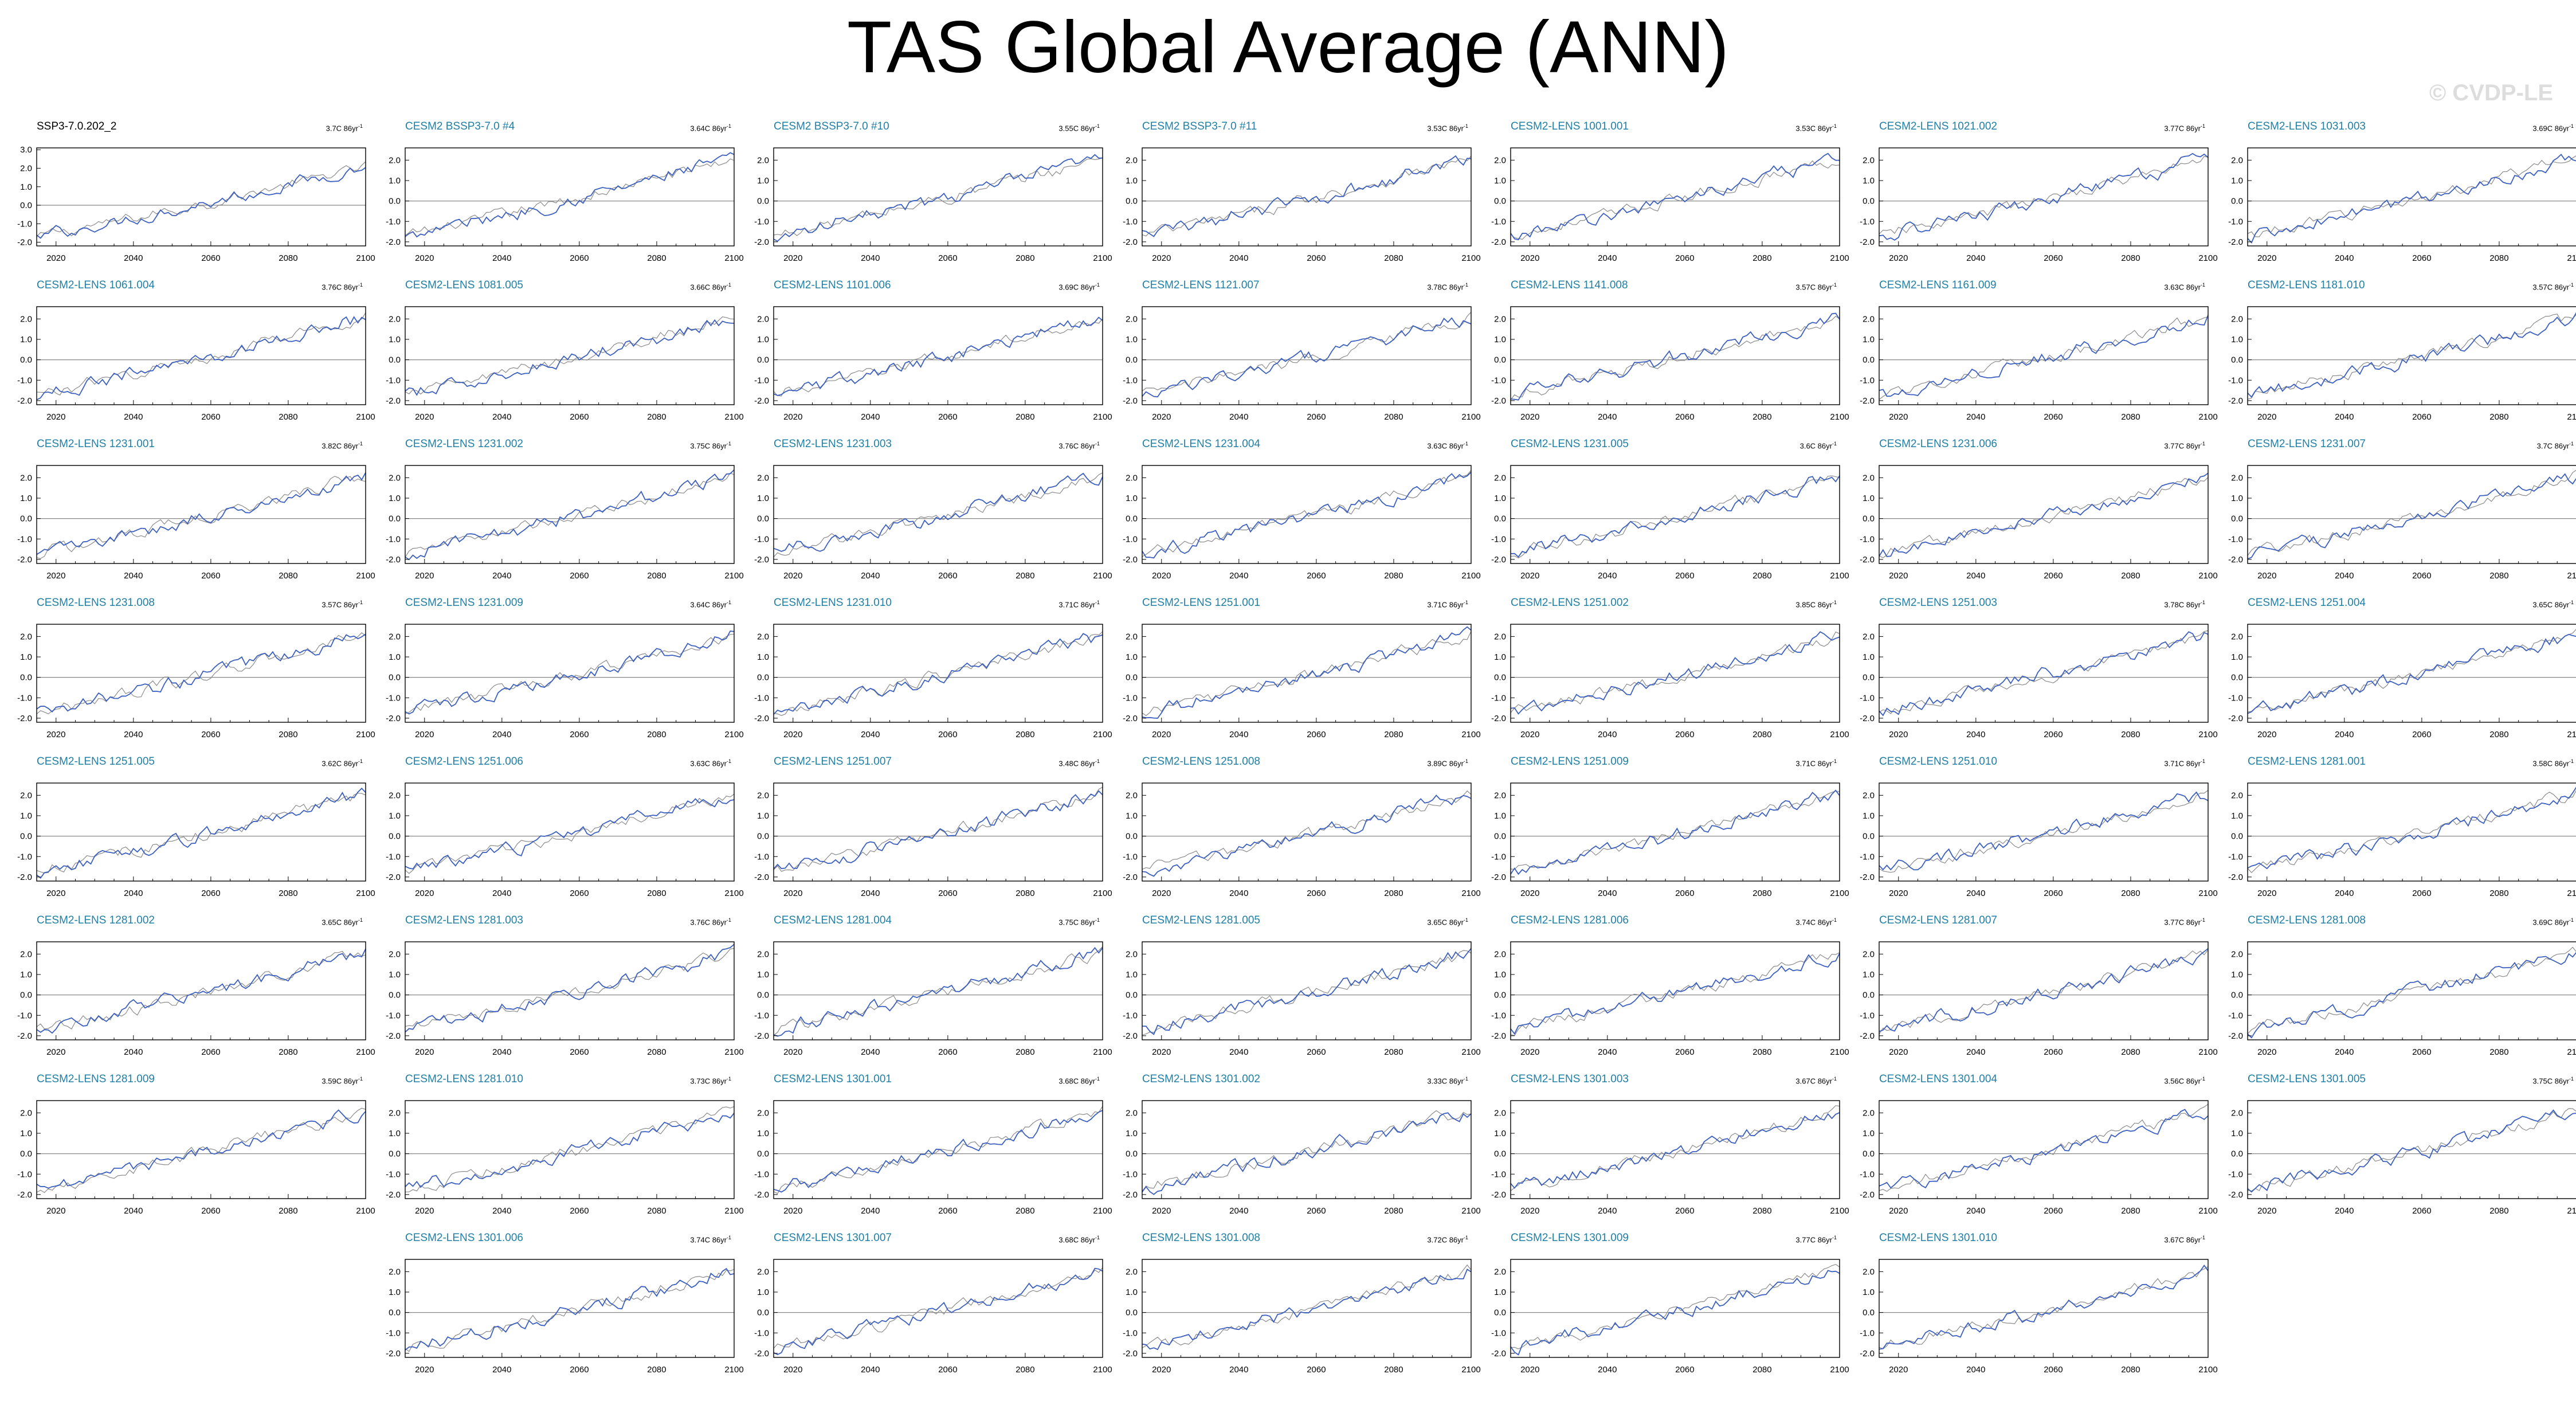 Image resolution: width=2576 pixels, height=1409 pixels. I want to click on panel-title: CESM2-LENS 1251.001, so click(1201, 603).